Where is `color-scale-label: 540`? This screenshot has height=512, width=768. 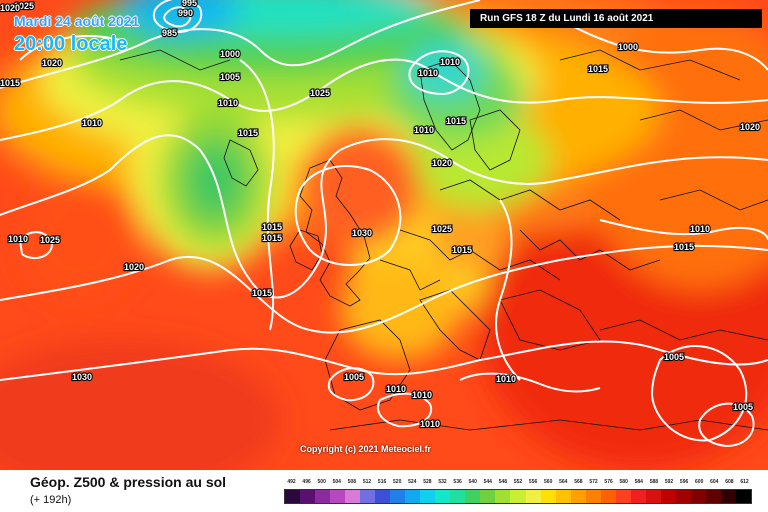
color-scale-label: 540 is located at coordinates (472, 482).